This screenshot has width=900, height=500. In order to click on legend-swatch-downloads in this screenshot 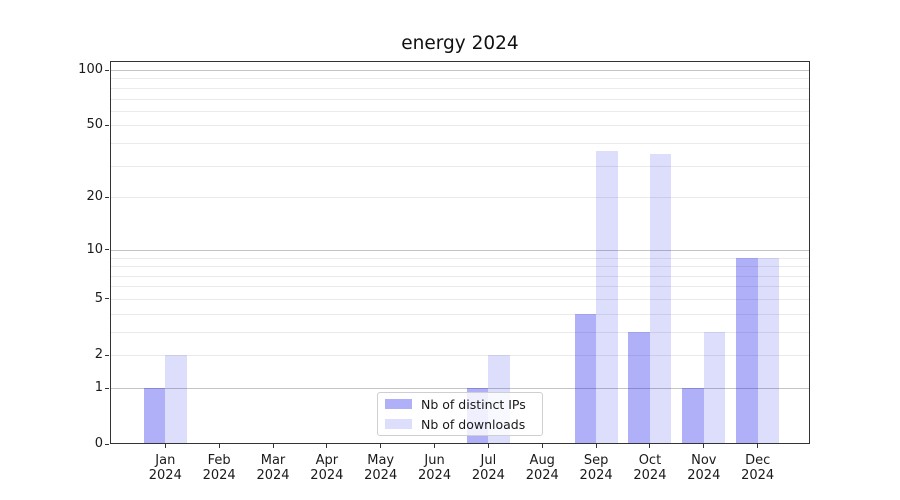, I will do `click(398, 424)`.